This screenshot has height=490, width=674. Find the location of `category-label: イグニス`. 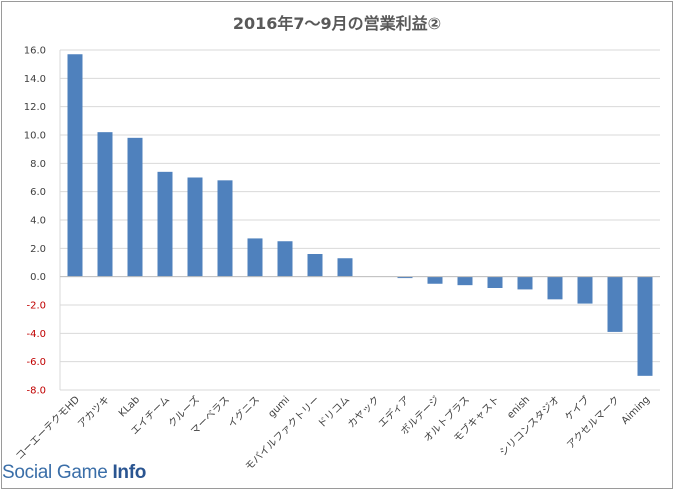

category-label: イグニス is located at coordinates (243, 411).